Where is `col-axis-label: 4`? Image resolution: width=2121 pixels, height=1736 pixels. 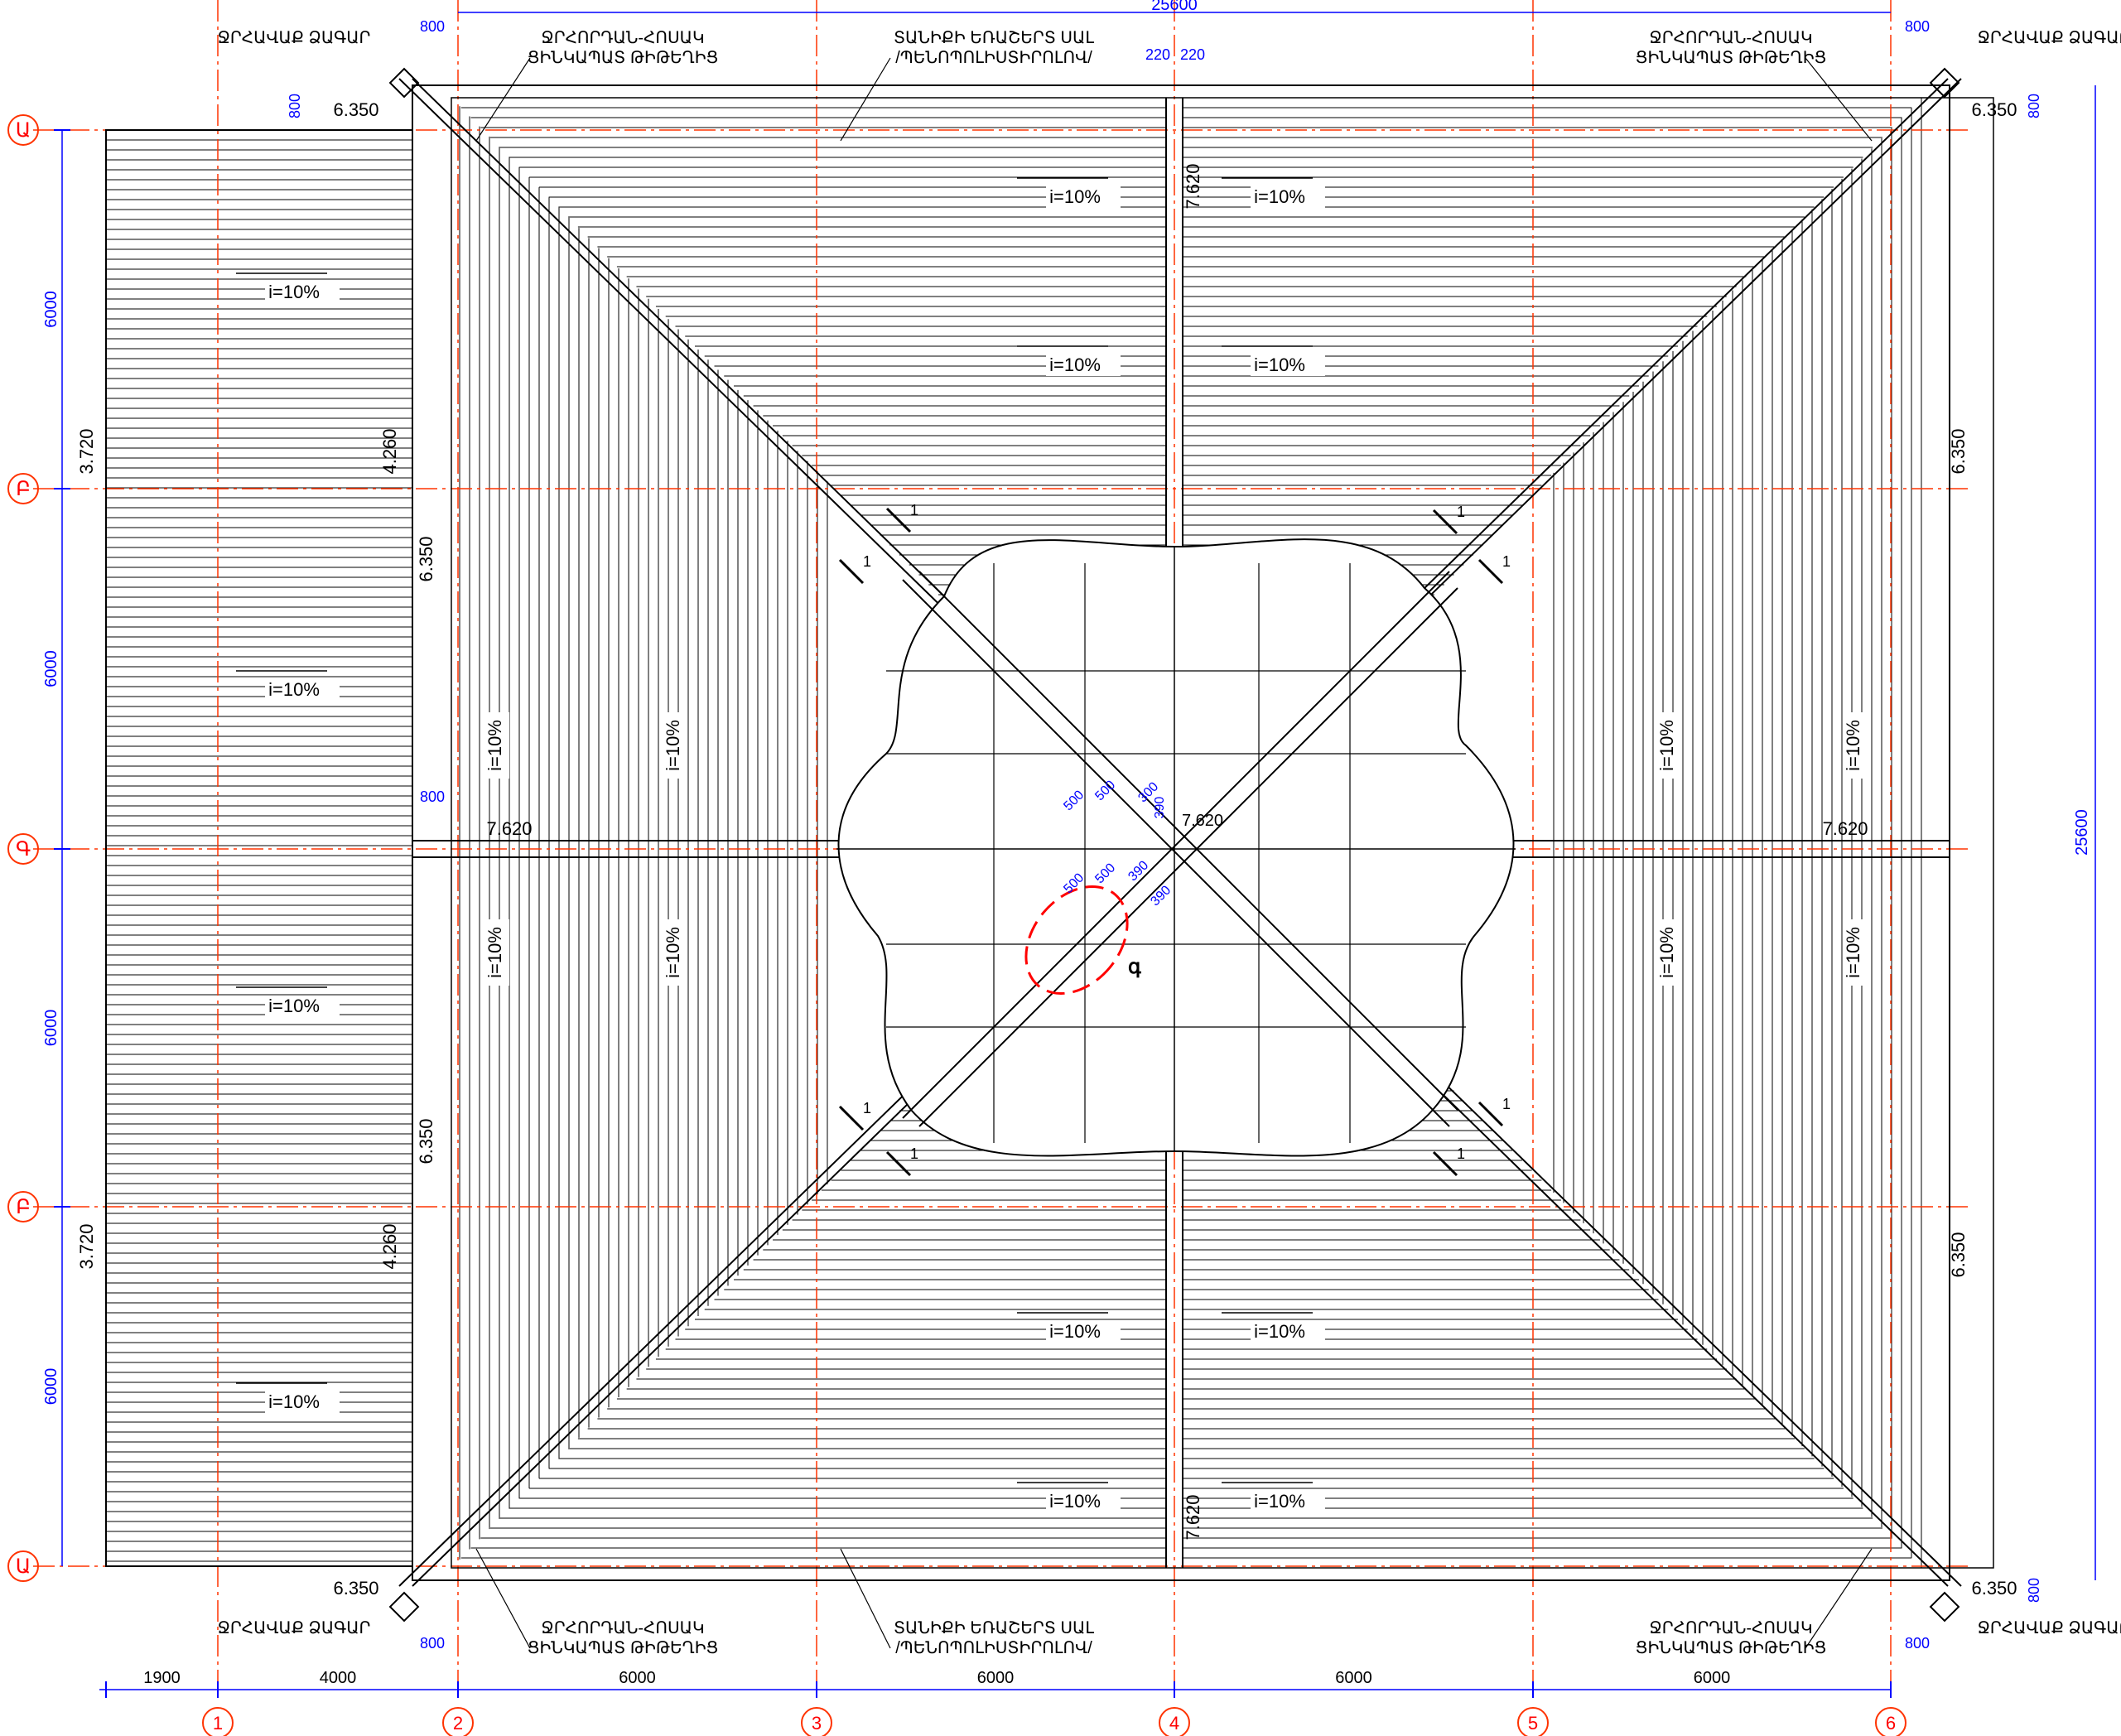
col-axis-label: 4 is located at coordinates (1174, 1724).